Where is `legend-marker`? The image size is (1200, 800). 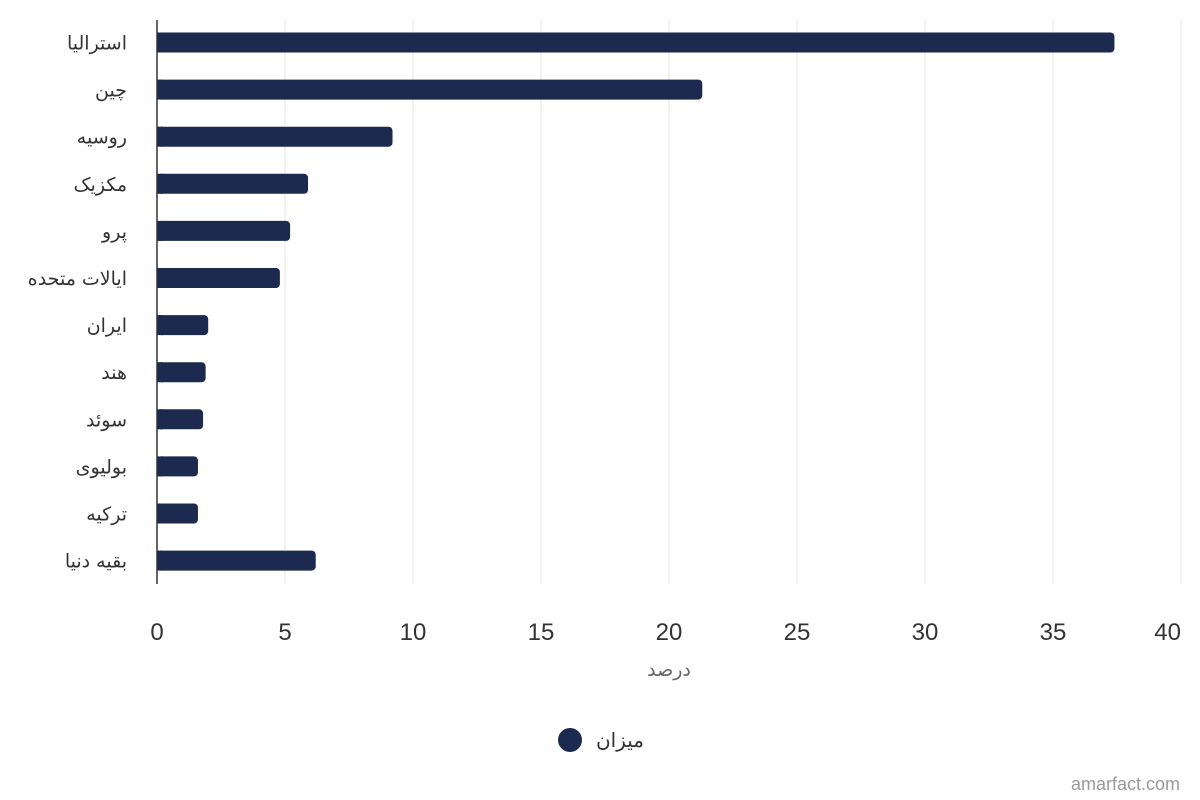
legend-marker is located at coordinates (570, 740).